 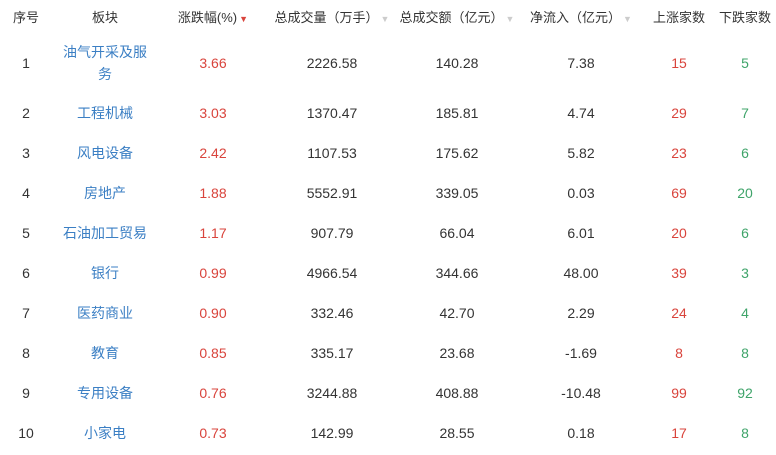 I want to click on rank-cell: 5, so click(x=26, y=233).